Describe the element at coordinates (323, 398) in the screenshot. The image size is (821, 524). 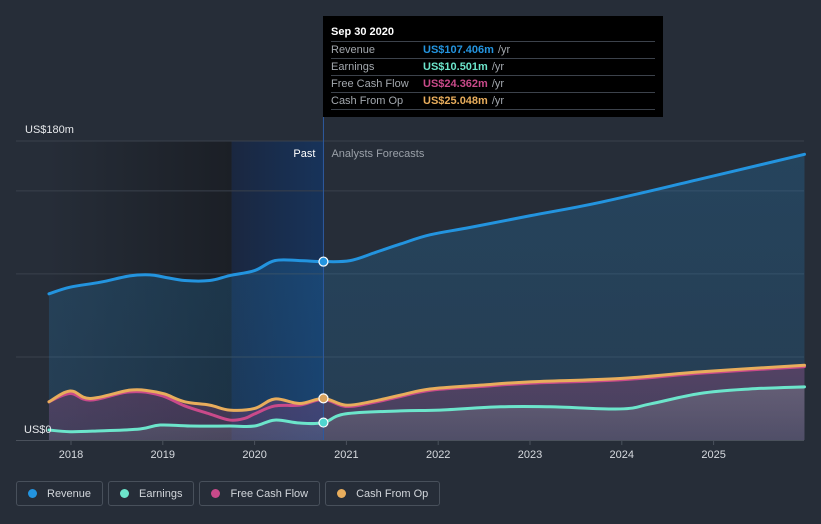
I see `cash-from-op-highlight-point` at that location.